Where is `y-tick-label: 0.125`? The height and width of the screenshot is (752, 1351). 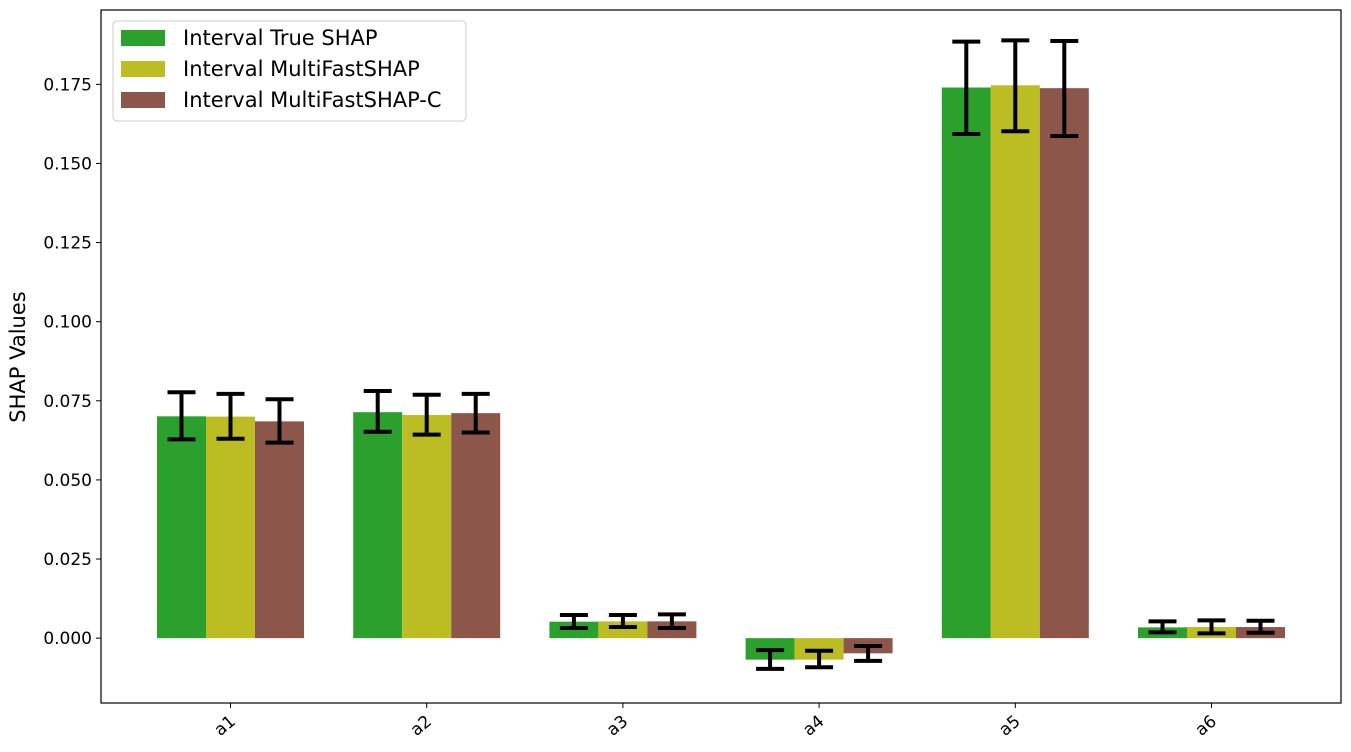 y-tick-label: 0.125 is located at coordinates (67, 244).